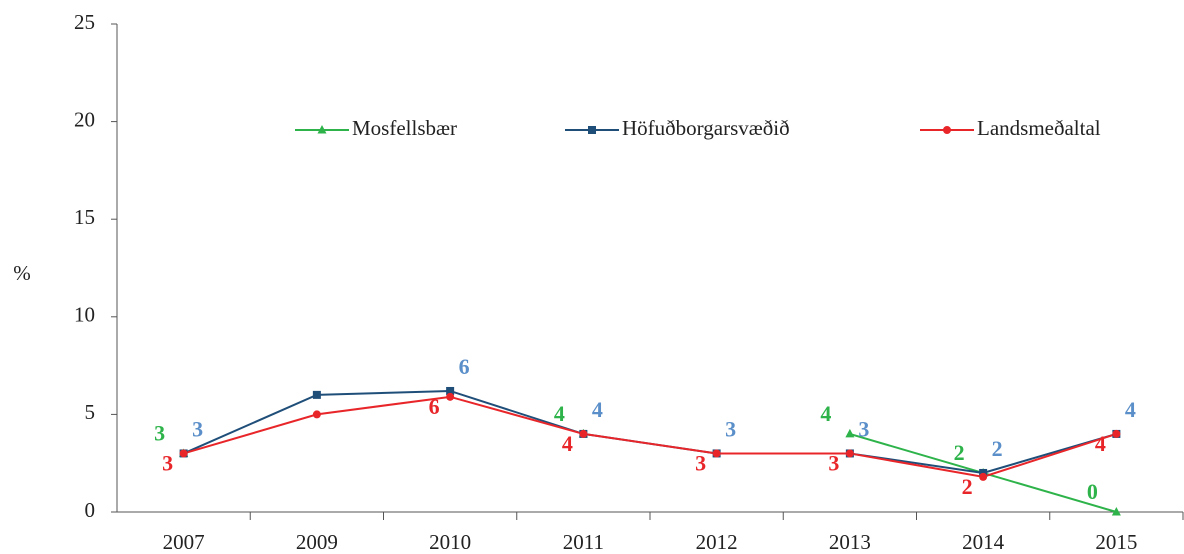 The height and width of the screenshot is (554, 1184). I want to click on y-tick-label: 0, so click(90, 510).